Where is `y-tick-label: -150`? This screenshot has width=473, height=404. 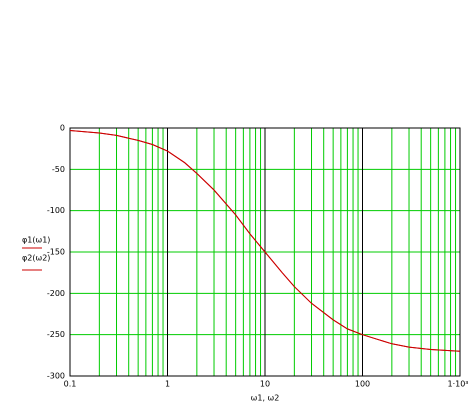 y-tick-label: -150 is located at coordinates (56, 252).